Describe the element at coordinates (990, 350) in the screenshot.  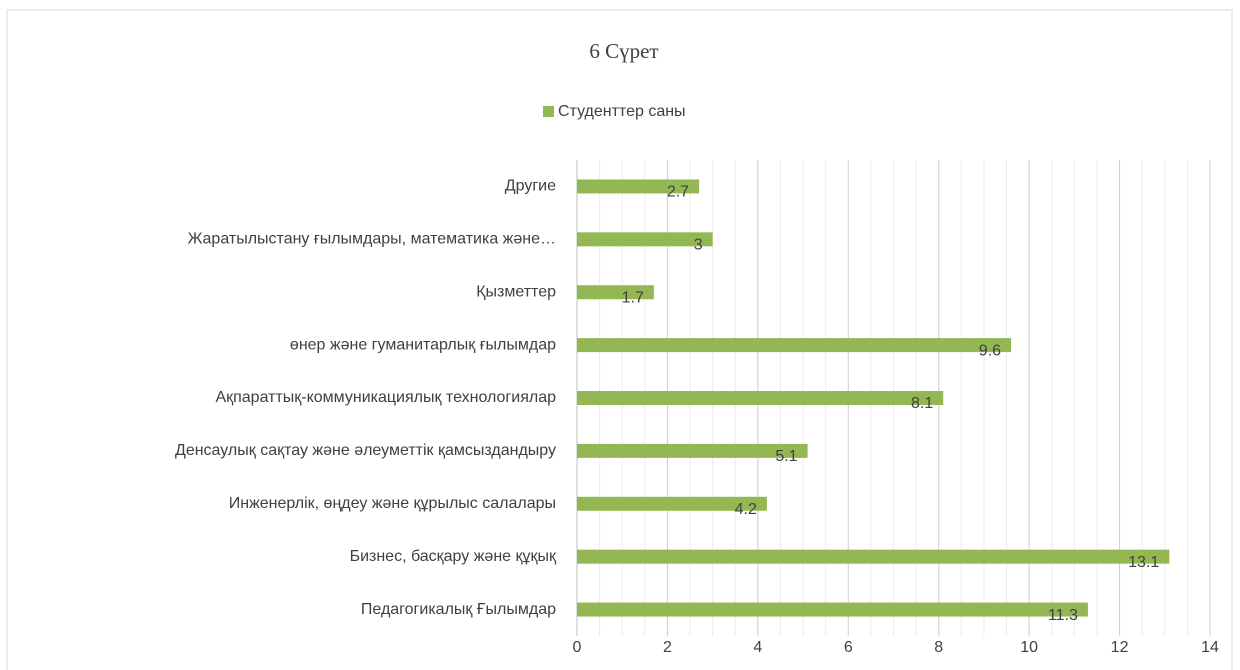
I see `data-label: 9.6` at that location.